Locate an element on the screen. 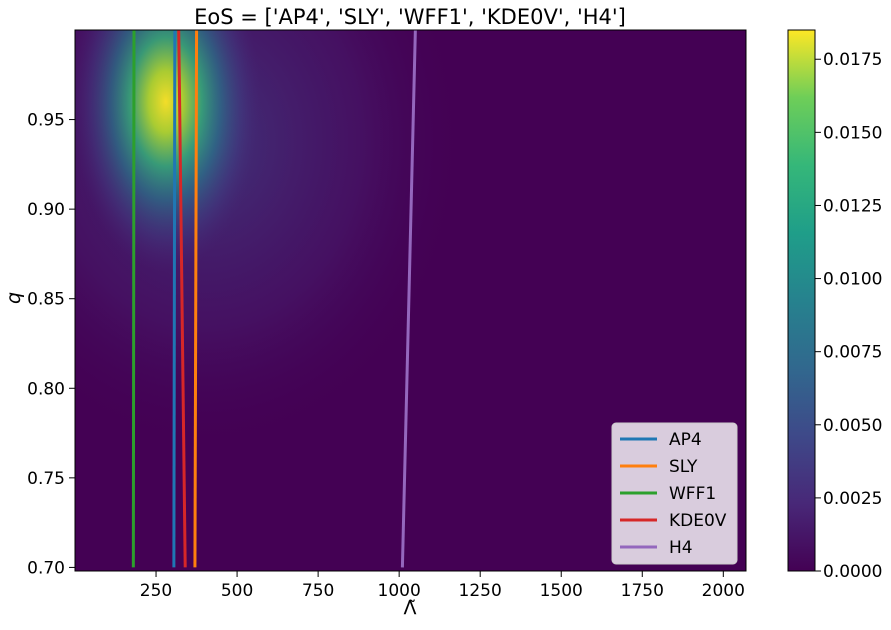 Image resolution: width=891 pixels, height=630 pixels. series-line-ap4 is located at coordinates (174, 299).